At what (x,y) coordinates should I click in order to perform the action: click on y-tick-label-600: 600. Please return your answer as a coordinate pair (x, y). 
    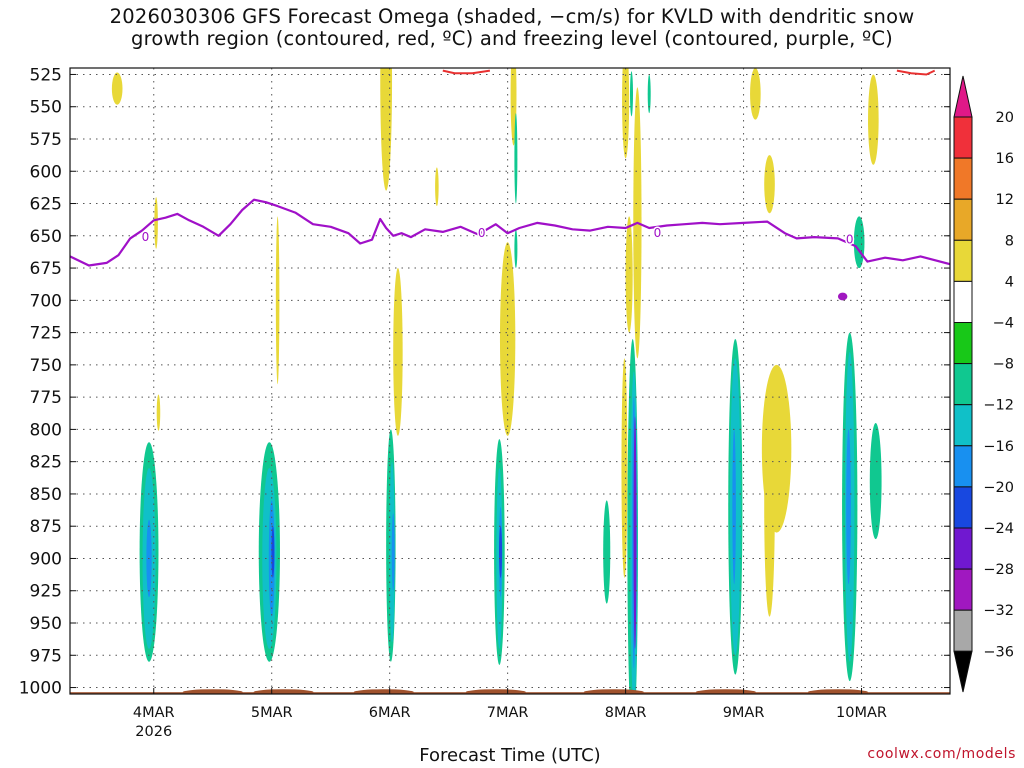
    Looking at the image, I should click on (46, 172).